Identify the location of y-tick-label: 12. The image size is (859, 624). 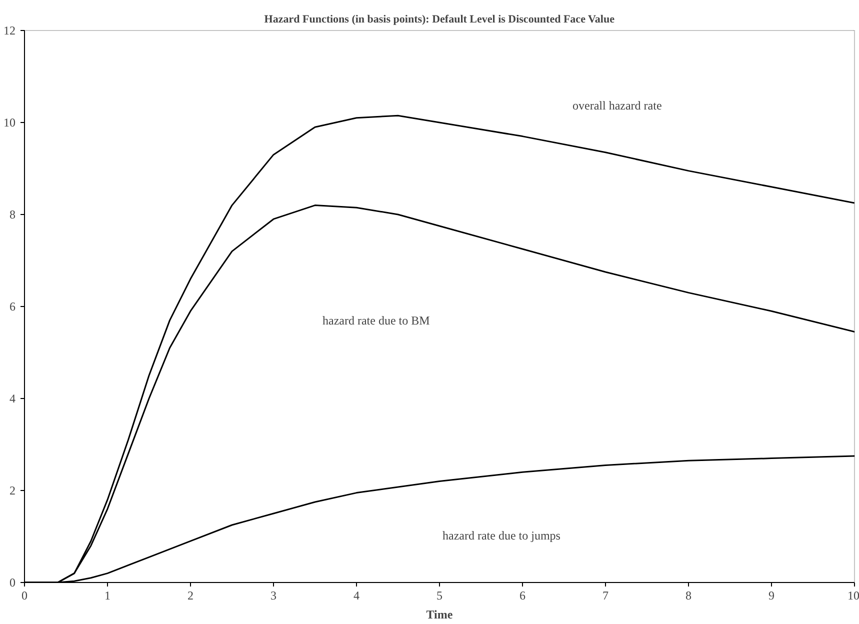
(10, 31).